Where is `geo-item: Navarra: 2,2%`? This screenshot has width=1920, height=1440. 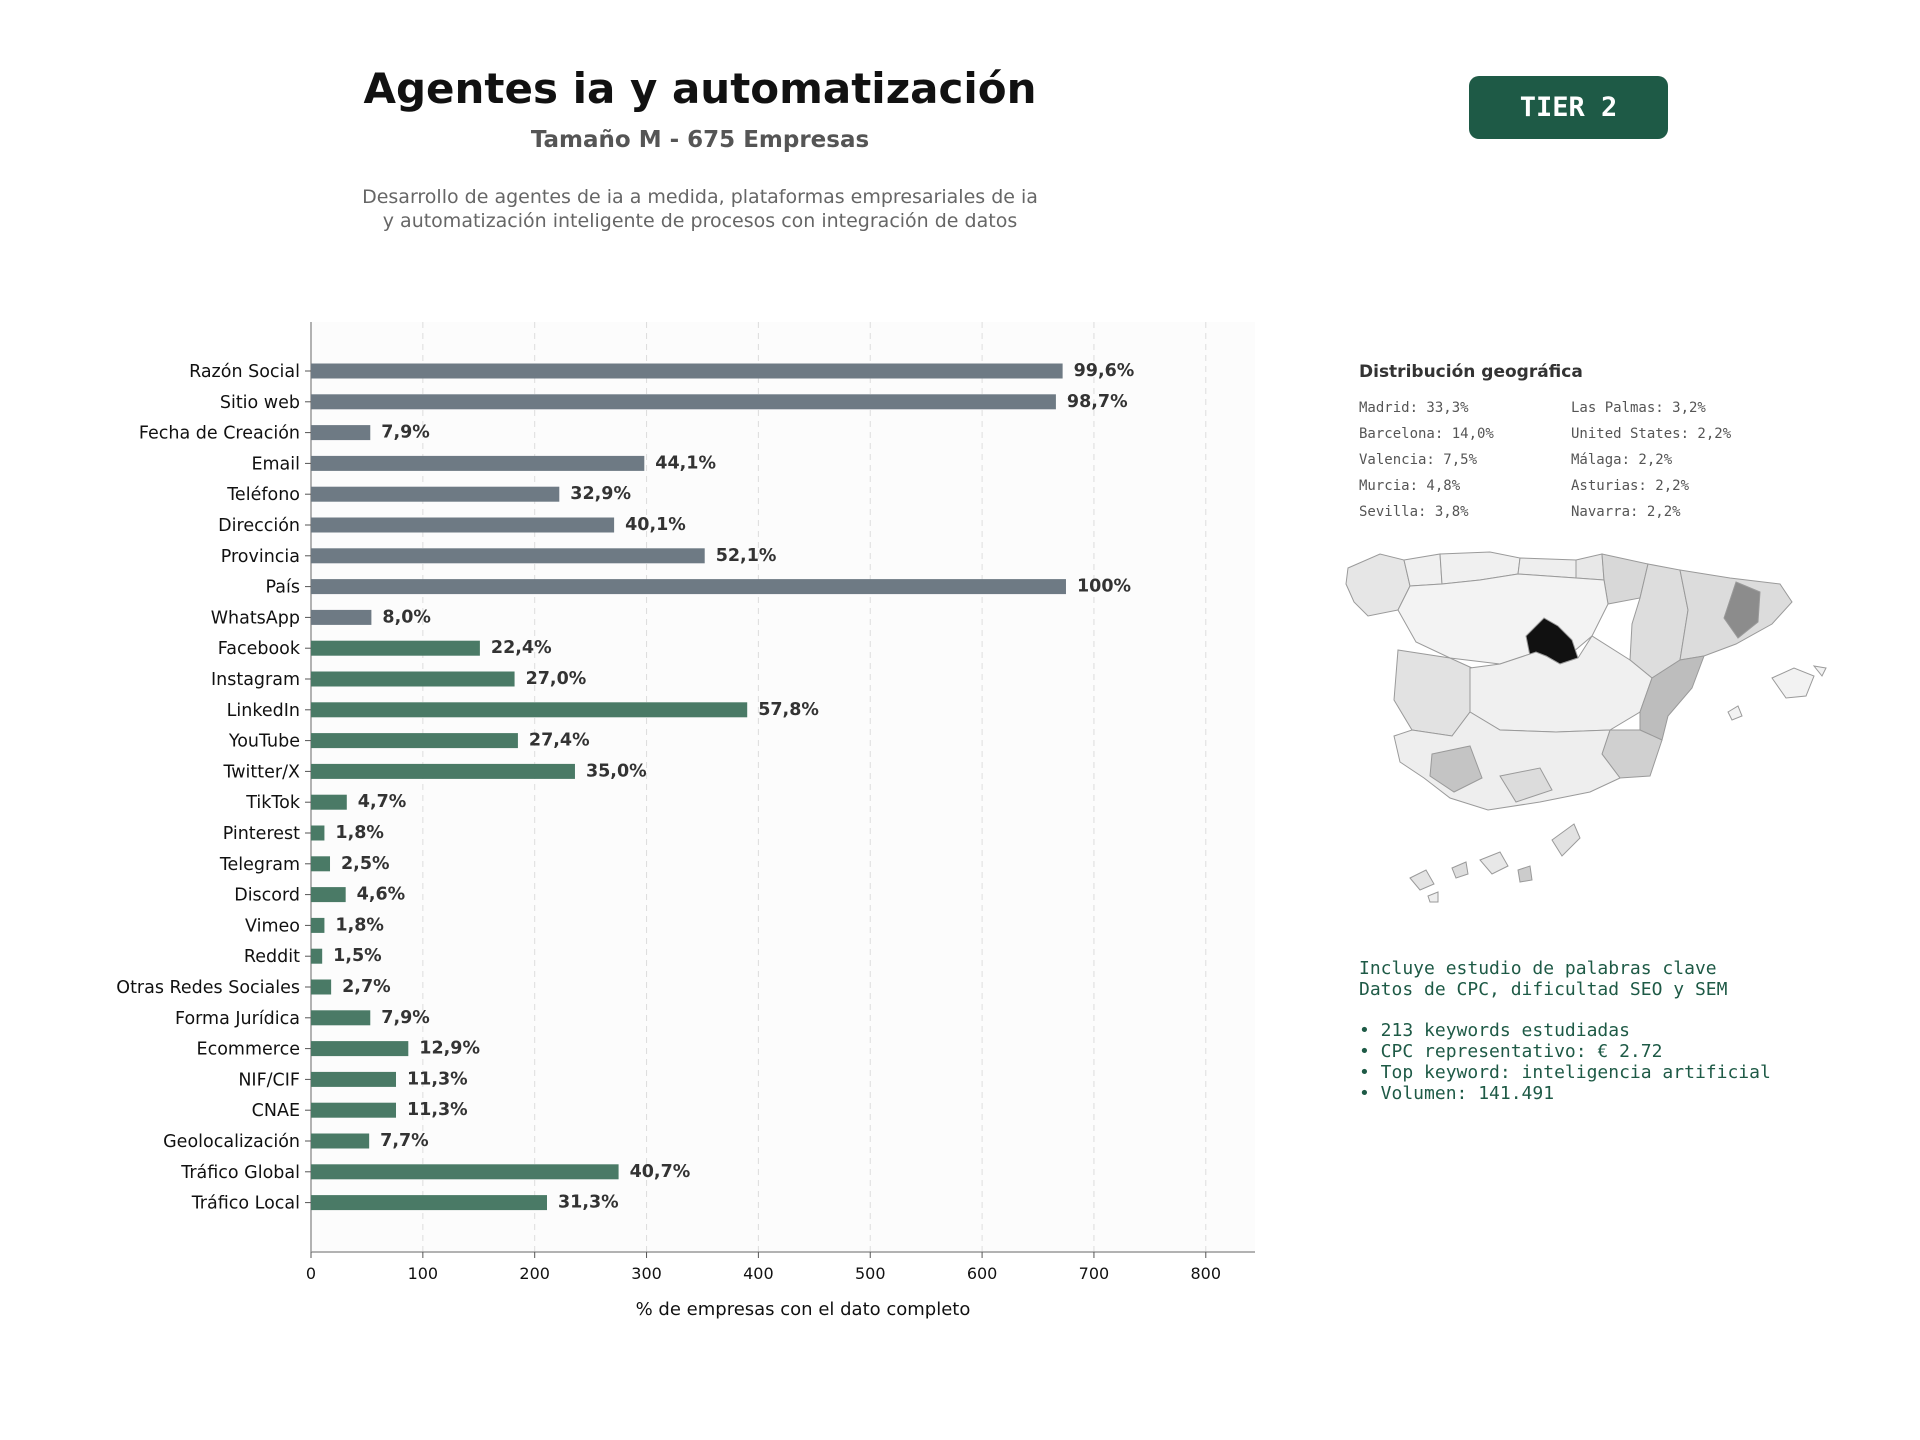 geo-item: Navarra: 2,2% is located at coordinates (1626, 512).